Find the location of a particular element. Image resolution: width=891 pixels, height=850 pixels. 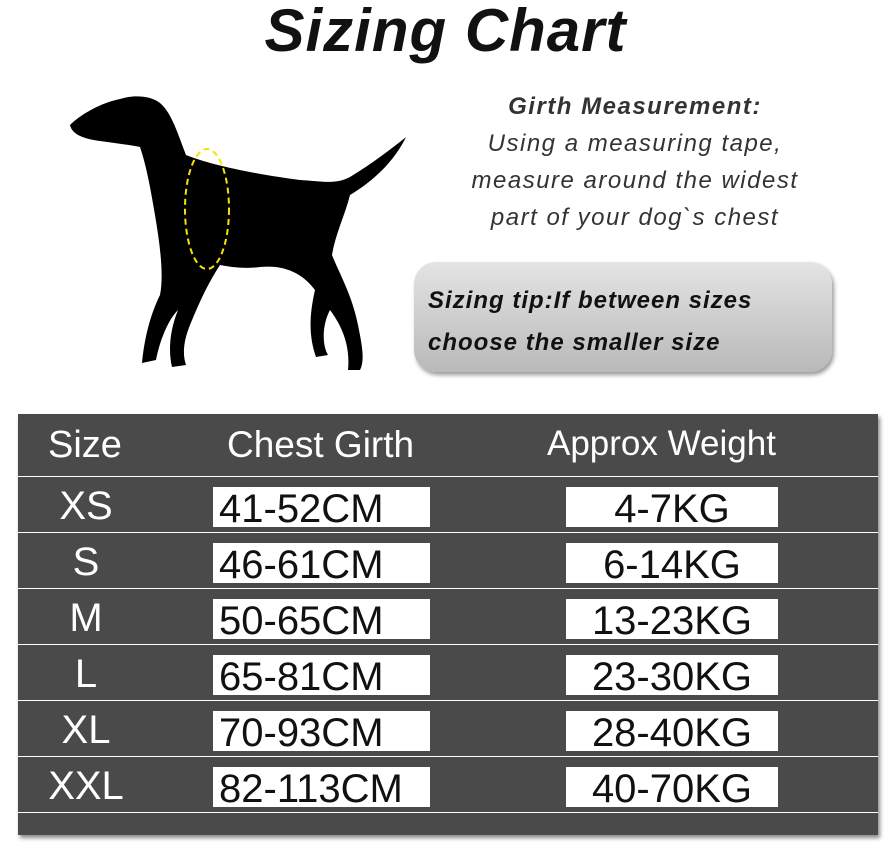

header-size: Size is located at coordinates (85, 445).